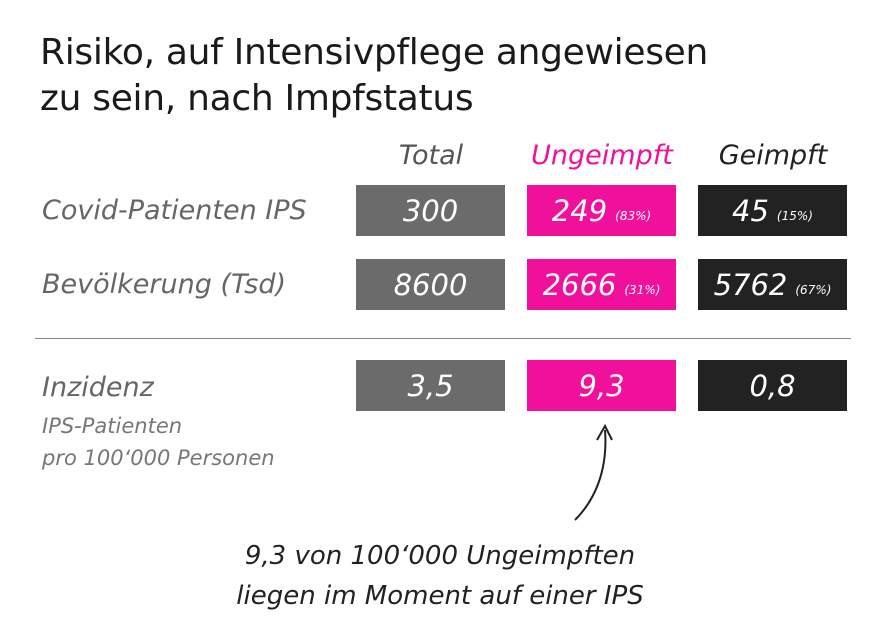 This screenshot has width=873, height=633. I want to click on row-sublabel: IPS-Patienten, so click(112, 426).